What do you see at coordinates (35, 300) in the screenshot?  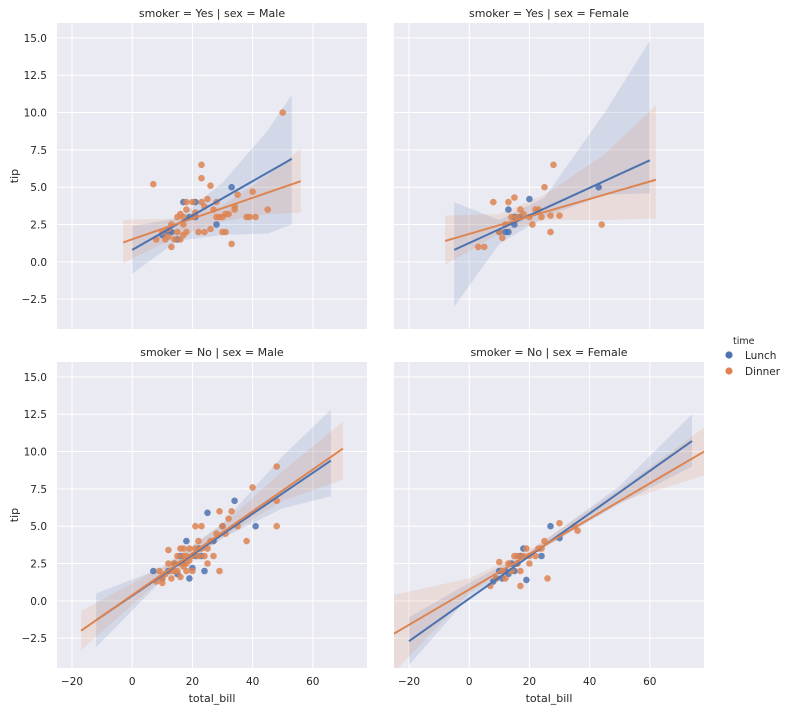 I see `y-tick-label: −2.5` at bounding box center [35, 300].